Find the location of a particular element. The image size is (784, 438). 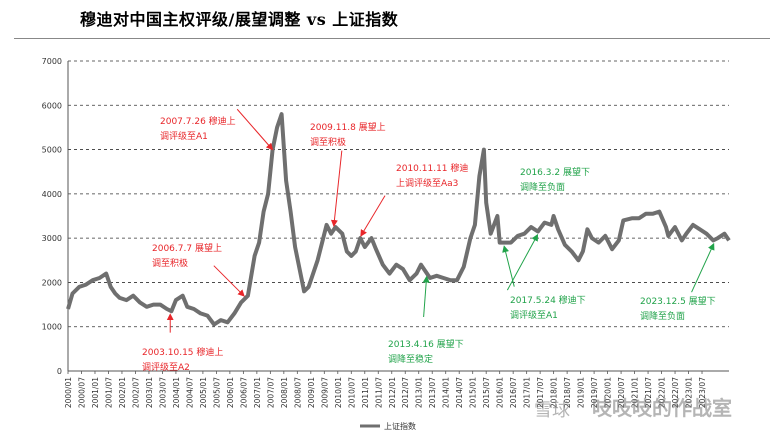

x-tick-label: 2010/07 is located at coordinates (351, 392).